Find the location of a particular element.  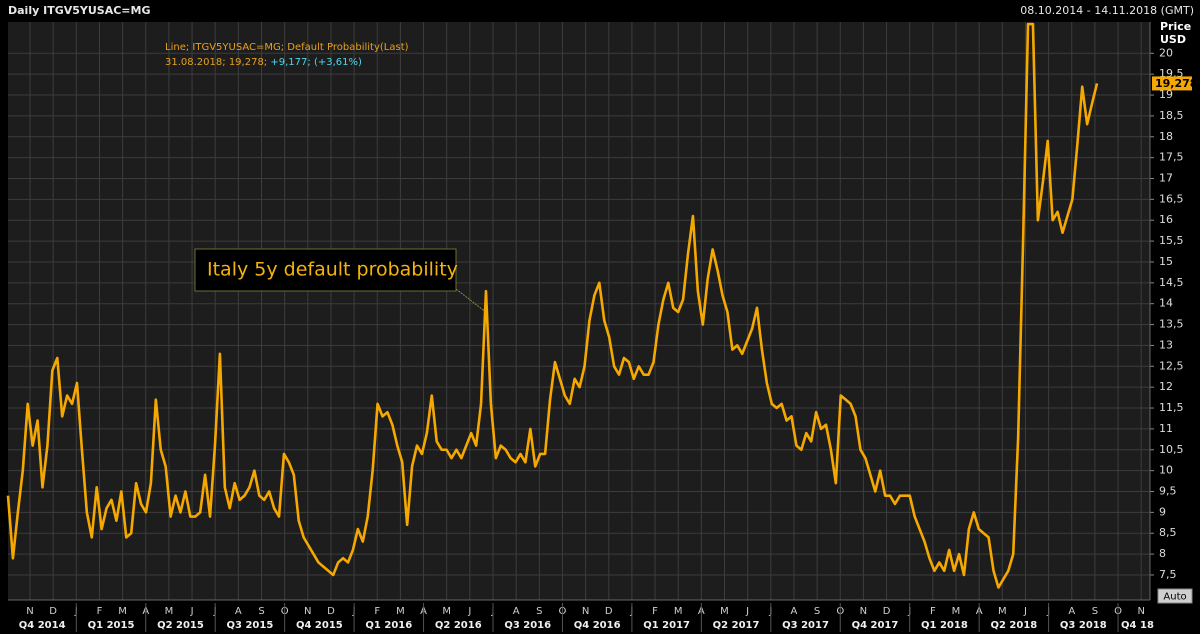

quarter-label: Q4 2015 is located at coordinates (319, 625).